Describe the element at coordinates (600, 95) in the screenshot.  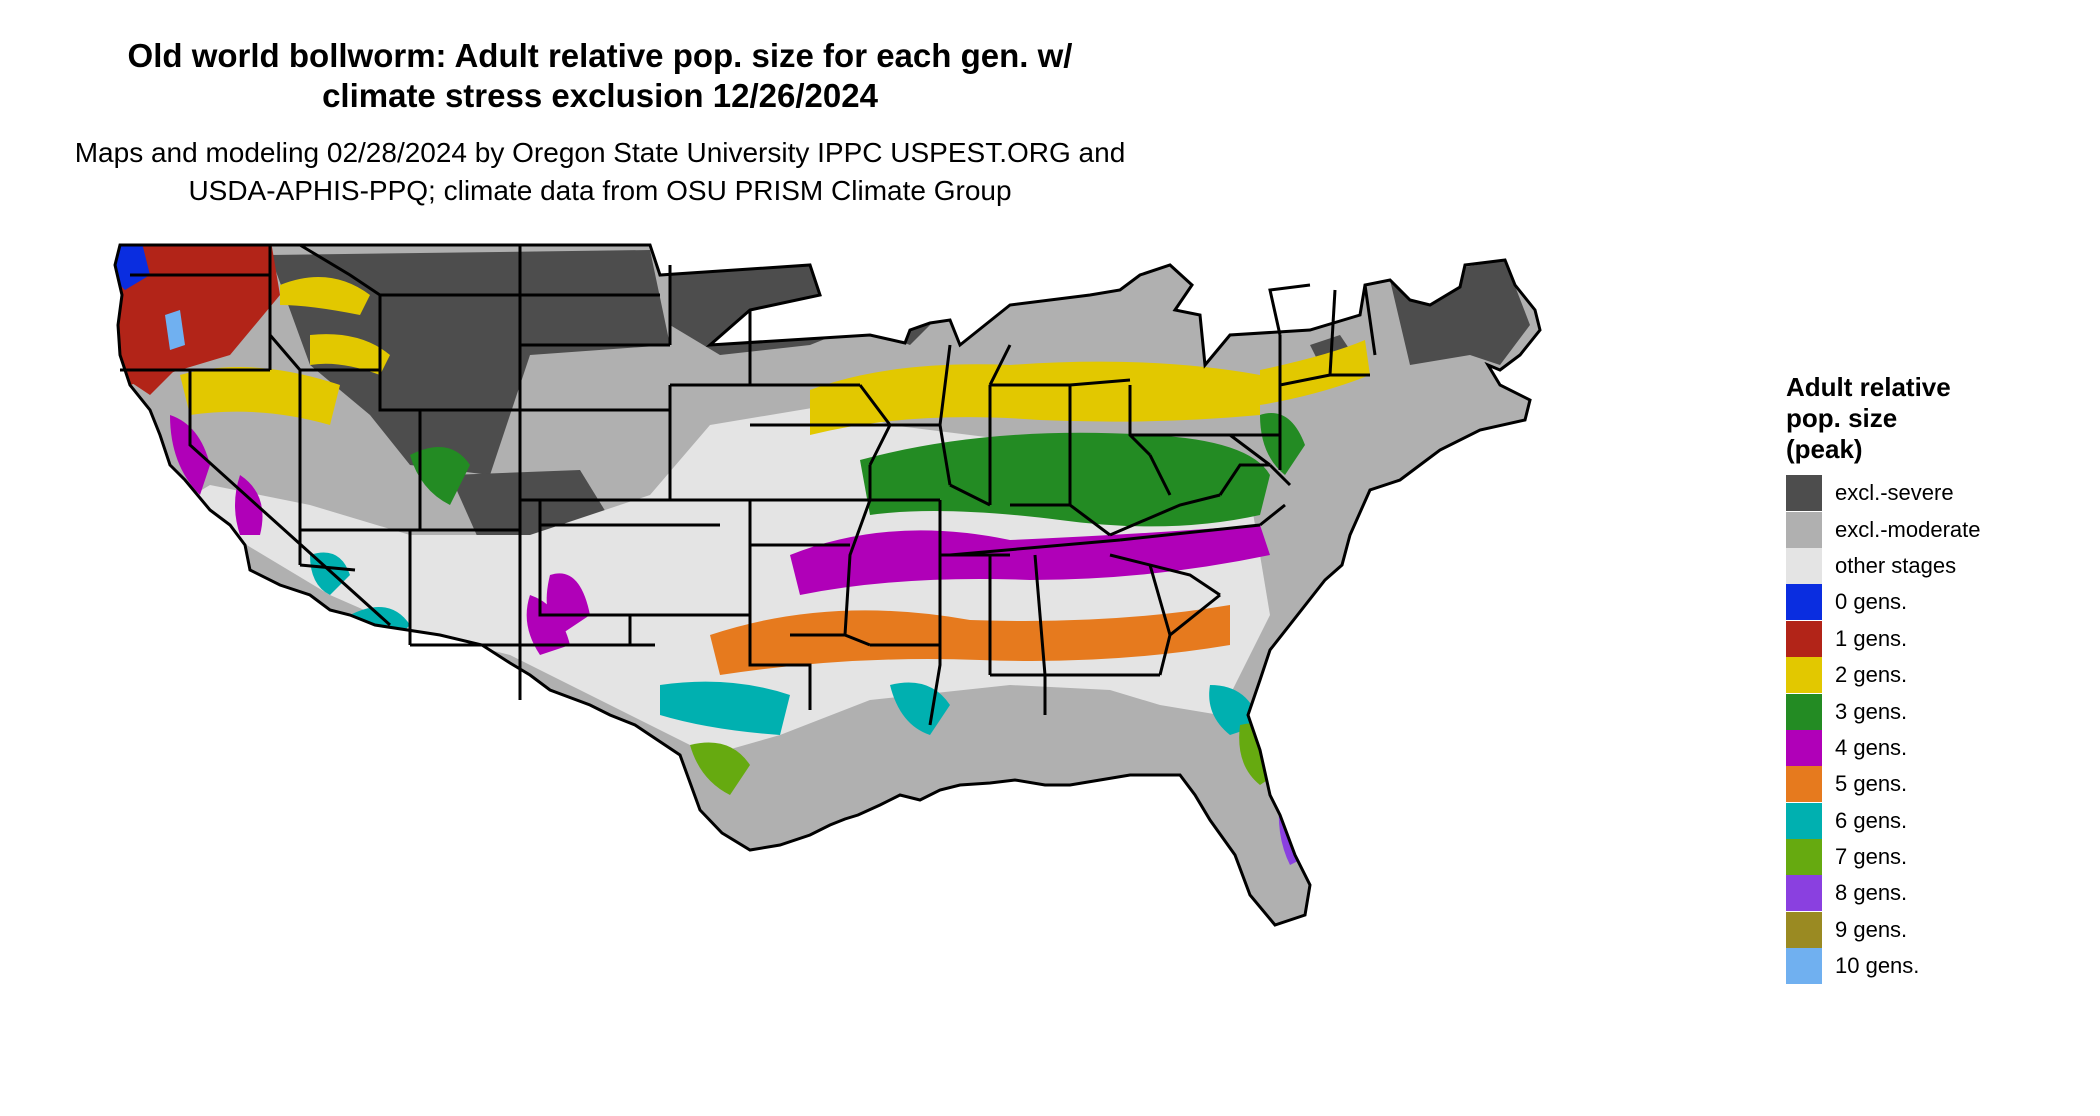
I see `title-line-2: climate stress exclusion 12/26/2024` at that location.